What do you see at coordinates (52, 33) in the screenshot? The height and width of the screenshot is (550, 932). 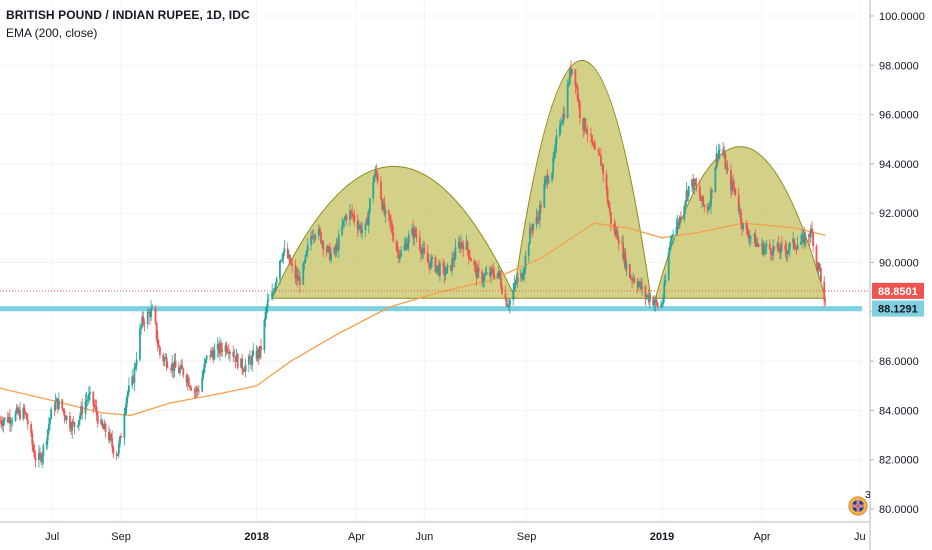 I see `indicator-label: EMA (200, close)` at bounding box center [52, 33].